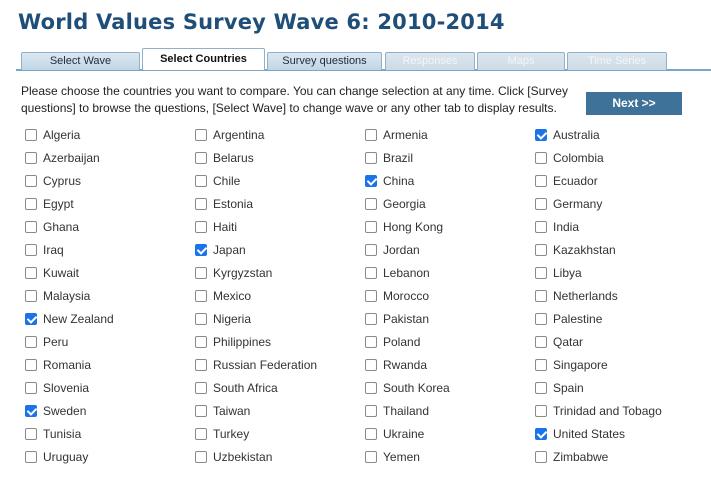  Describe the element at coordinates (49, 204) in the screenshot. I see `country-option: Egypt` at that location.